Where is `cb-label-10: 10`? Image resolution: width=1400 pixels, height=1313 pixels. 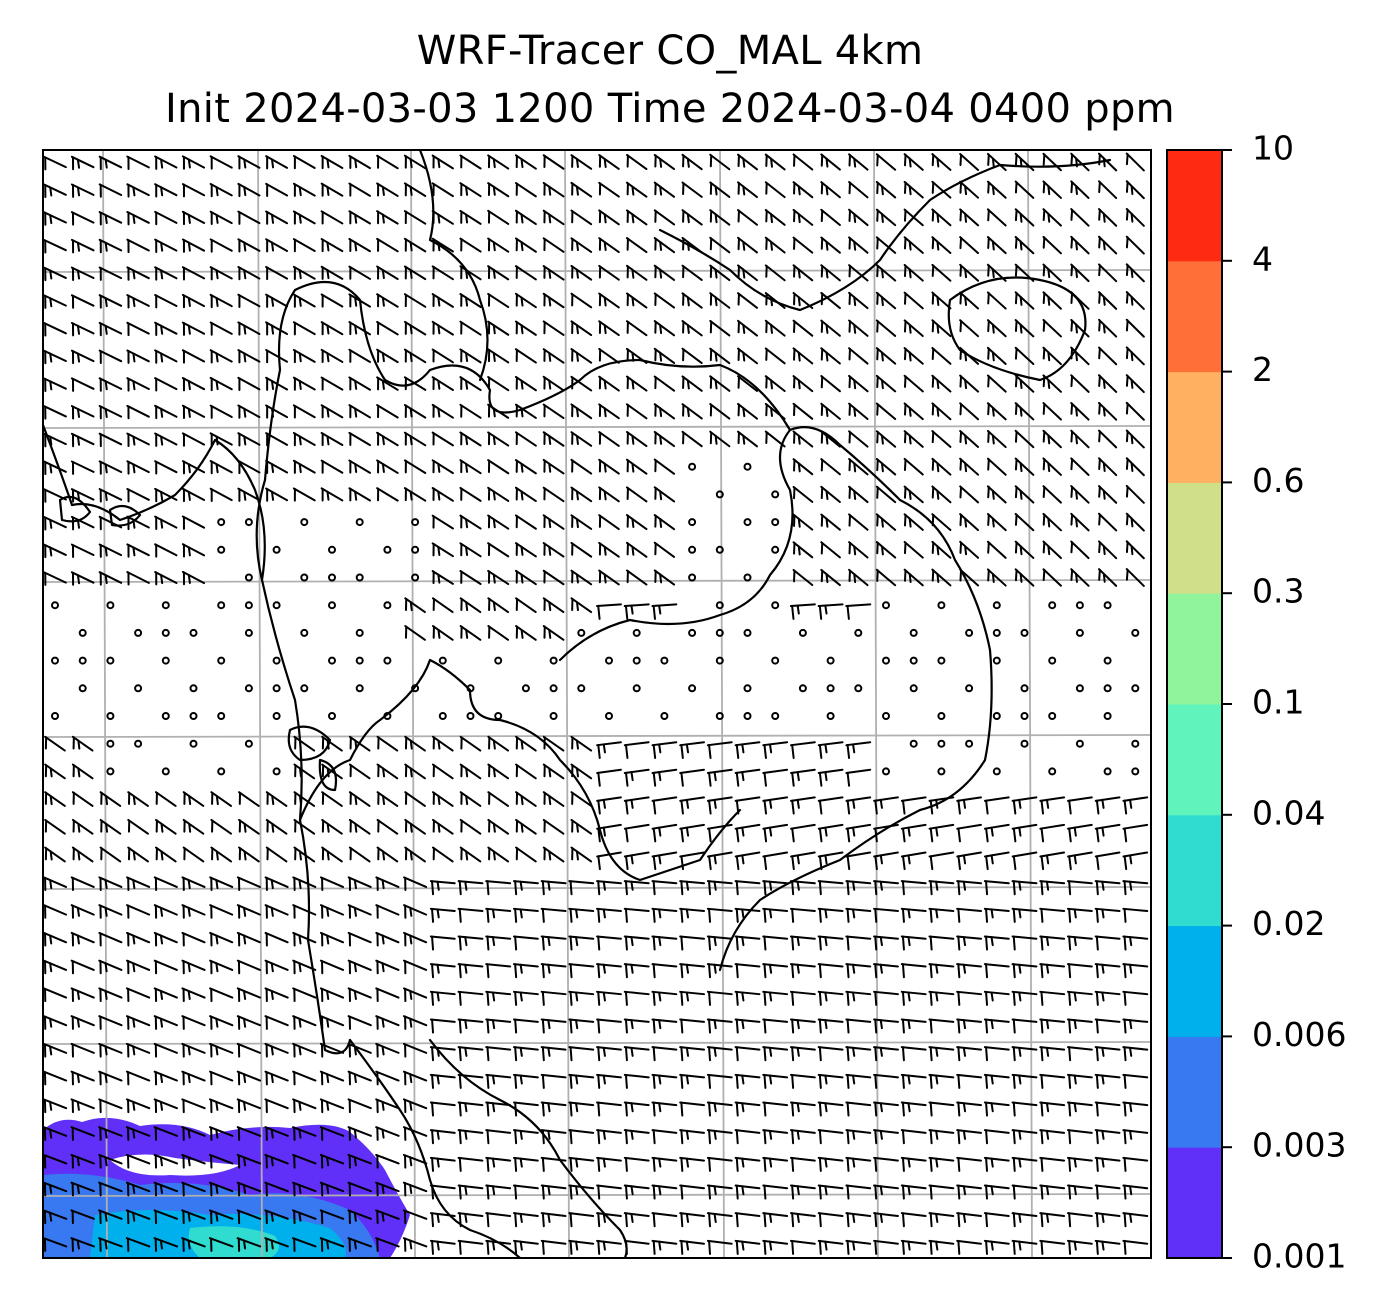
cb-label-10: 10 is located at coordinates (1273, 148).